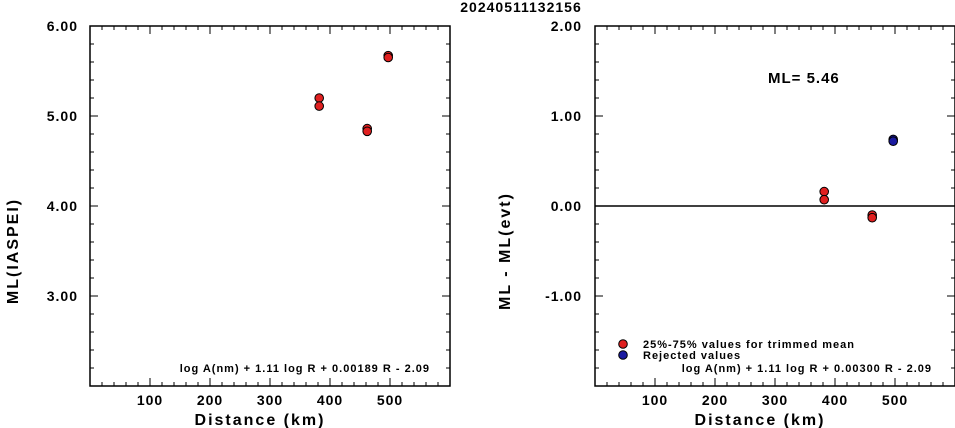  What do you see at coordinates (566, 206) in the screenshot?
I see `chart-2-y-tick-label: 0.00` at bounding box center [566, 206].